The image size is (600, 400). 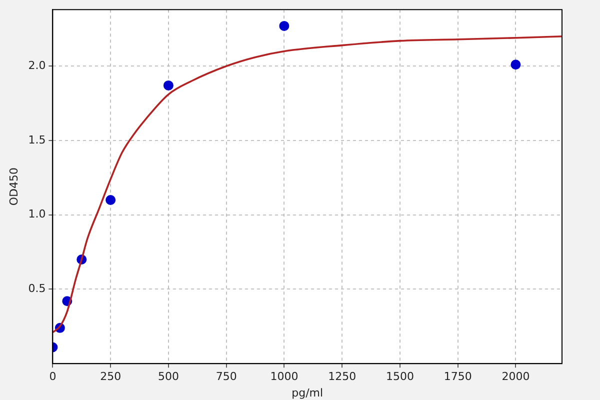 I want to click on x-axis-title: pg/ml, so click(x=308, y=393).